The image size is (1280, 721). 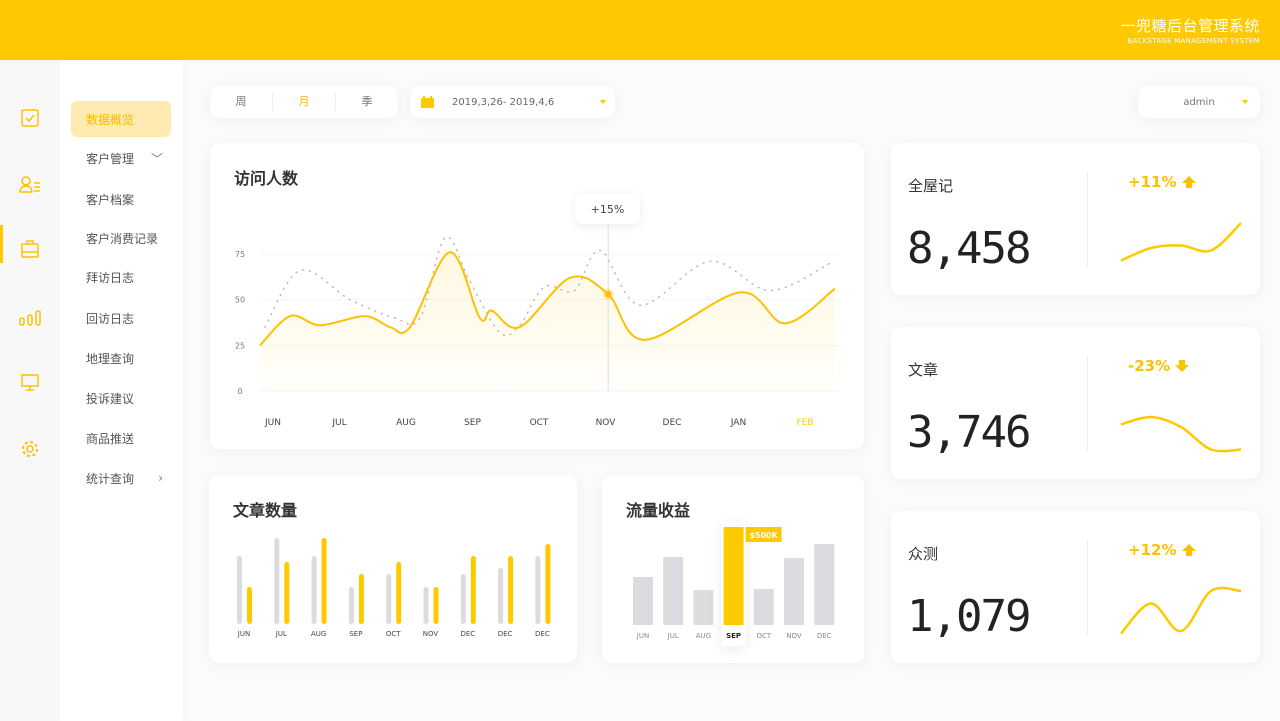 I want to click on bar-chart-icon, so click(x=30, y=317).